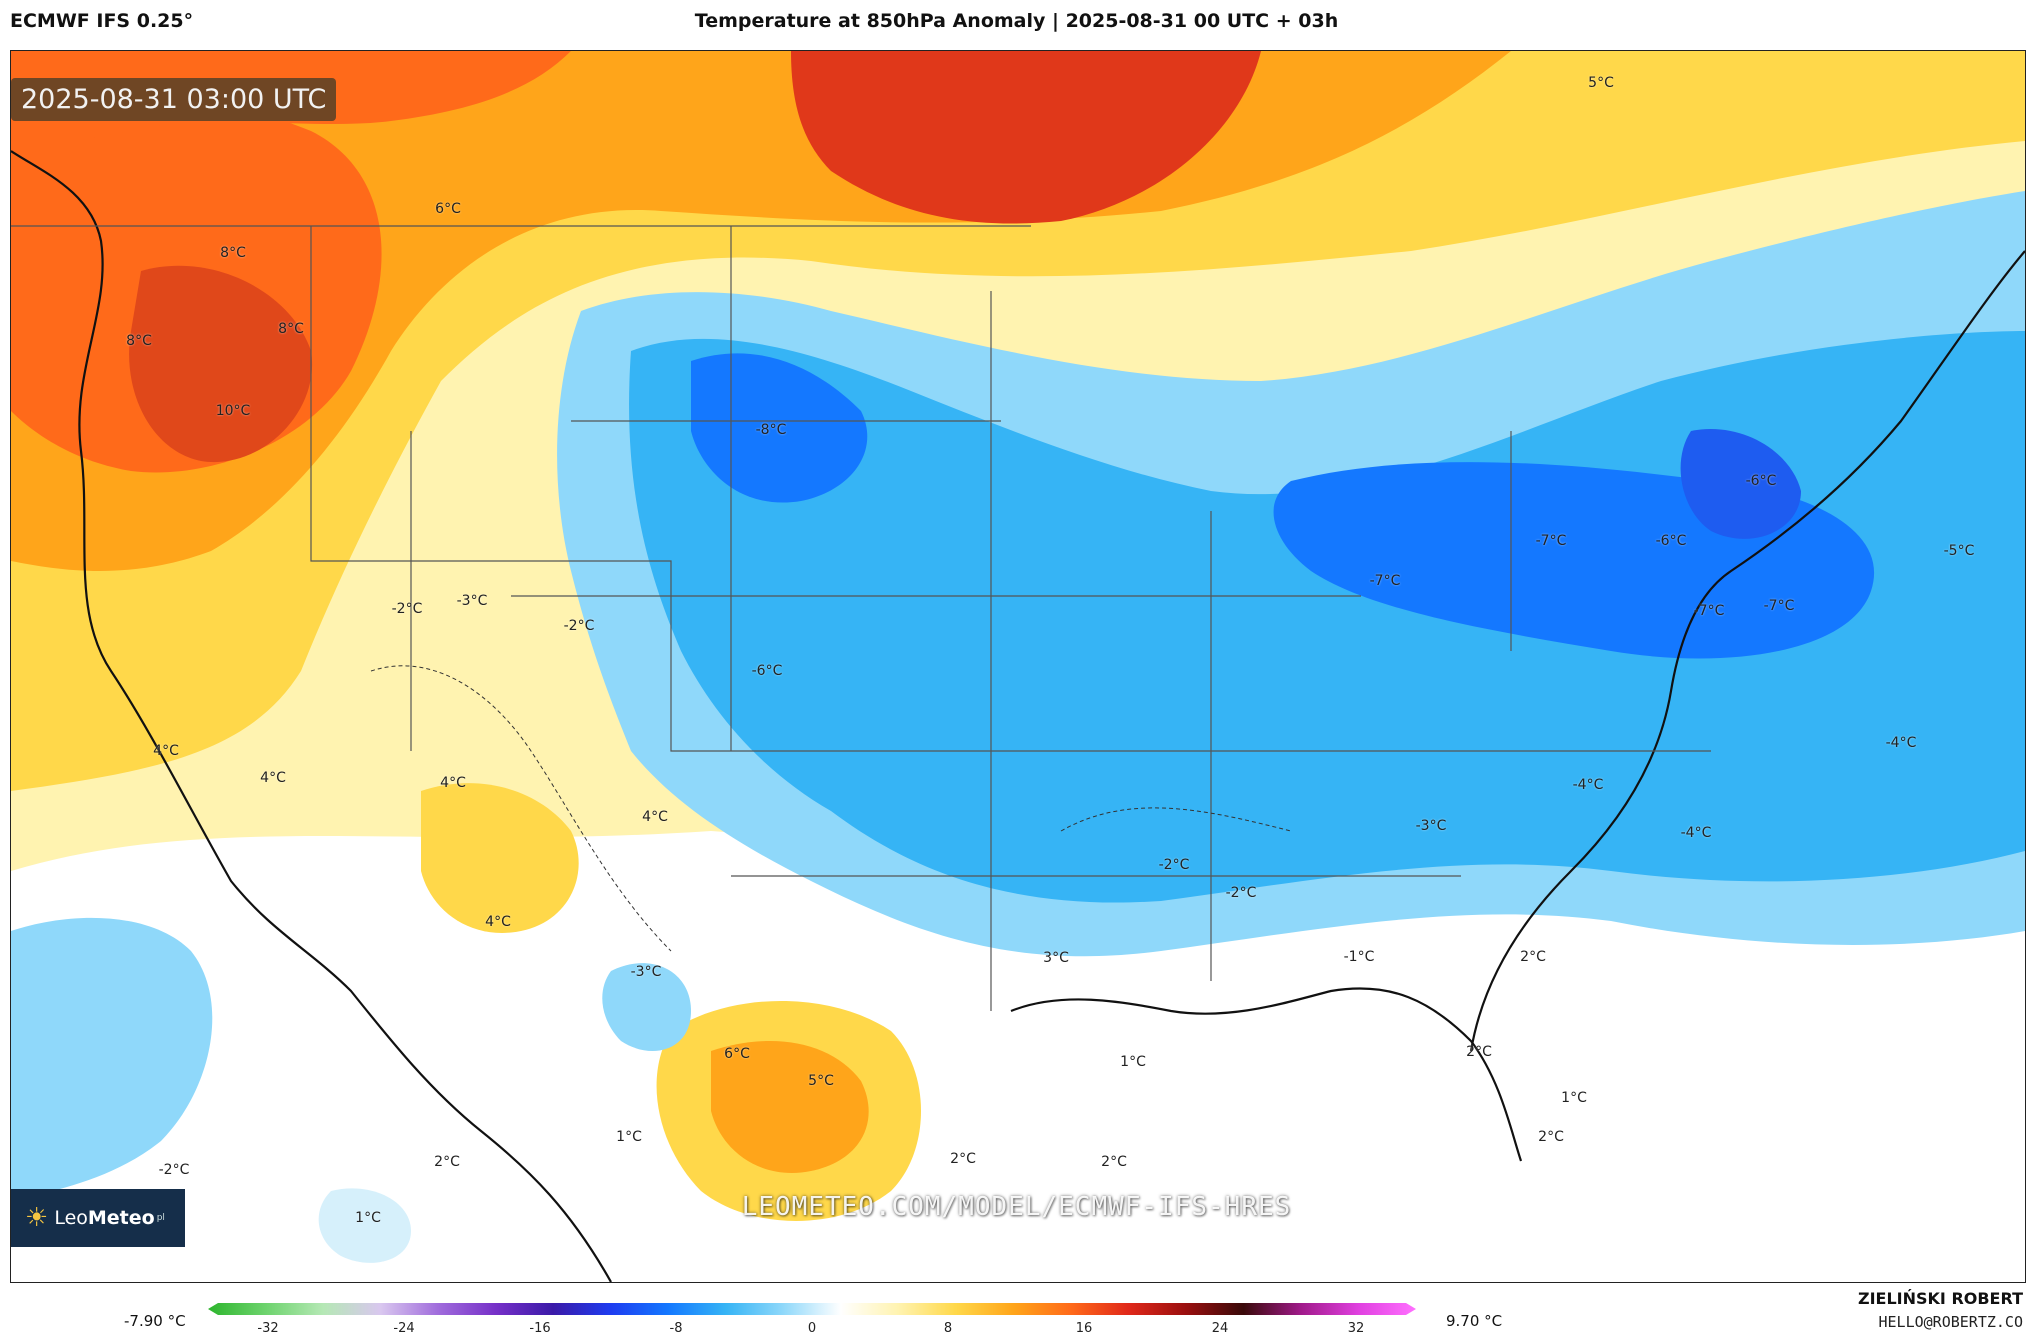 Image resolution: width=2033 pixels, height=1338 pixels. Describe the element at coordinates (1220, 1328) in the screenshot. I see `colorbar-tick-label: 24` at that location.